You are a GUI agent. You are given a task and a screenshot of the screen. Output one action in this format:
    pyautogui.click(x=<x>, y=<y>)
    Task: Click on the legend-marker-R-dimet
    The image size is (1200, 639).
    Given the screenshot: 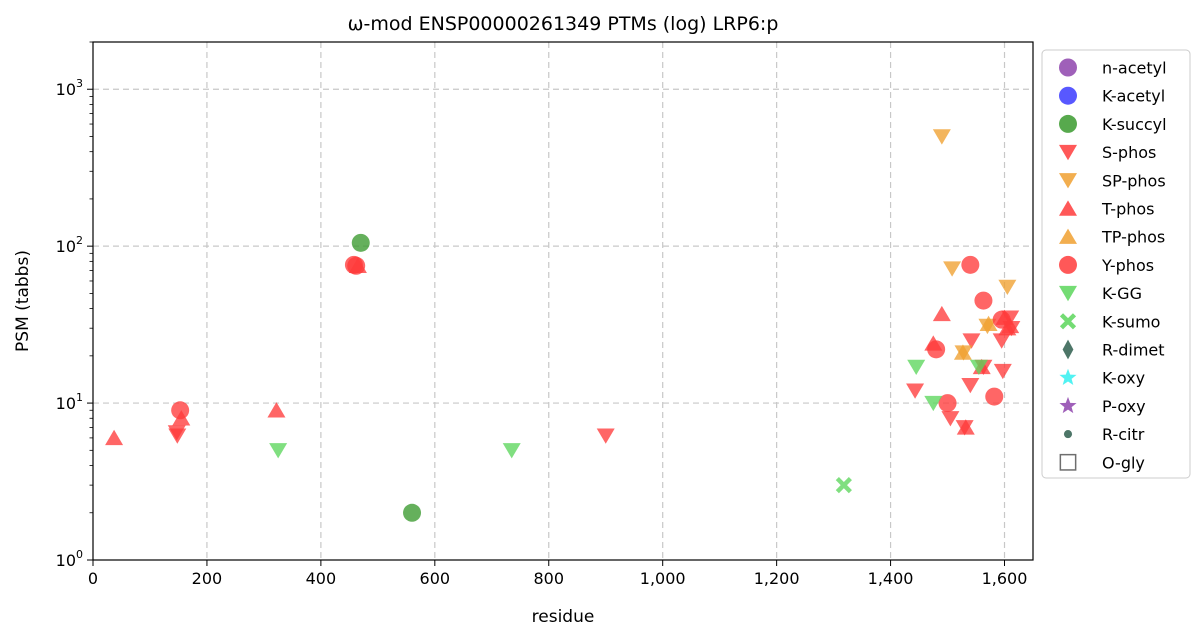 What is the action you would take?
    pyautogui.click(x=1068, y=349)
    